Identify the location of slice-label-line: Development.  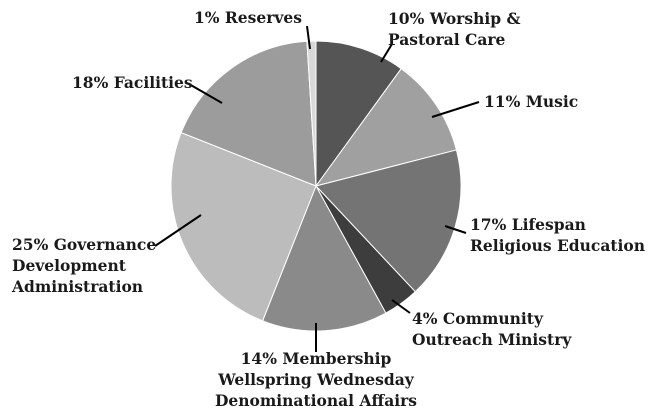
(69, 265).